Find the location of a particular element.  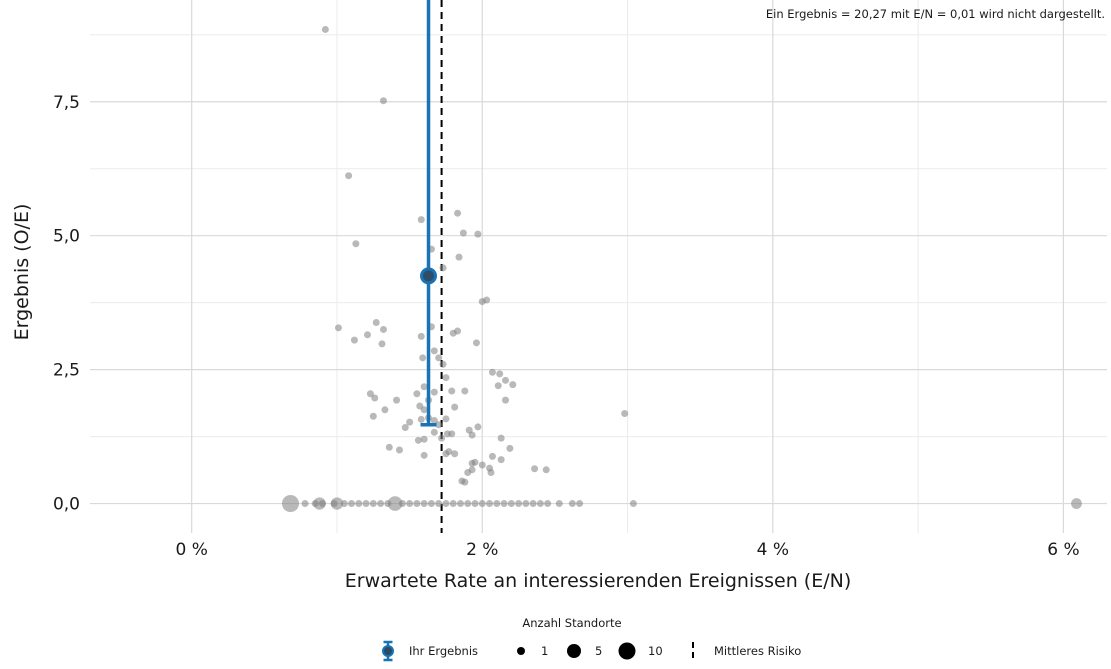

legend-own-result: Ihr Ergebnis is located at coordinates (430, 651).